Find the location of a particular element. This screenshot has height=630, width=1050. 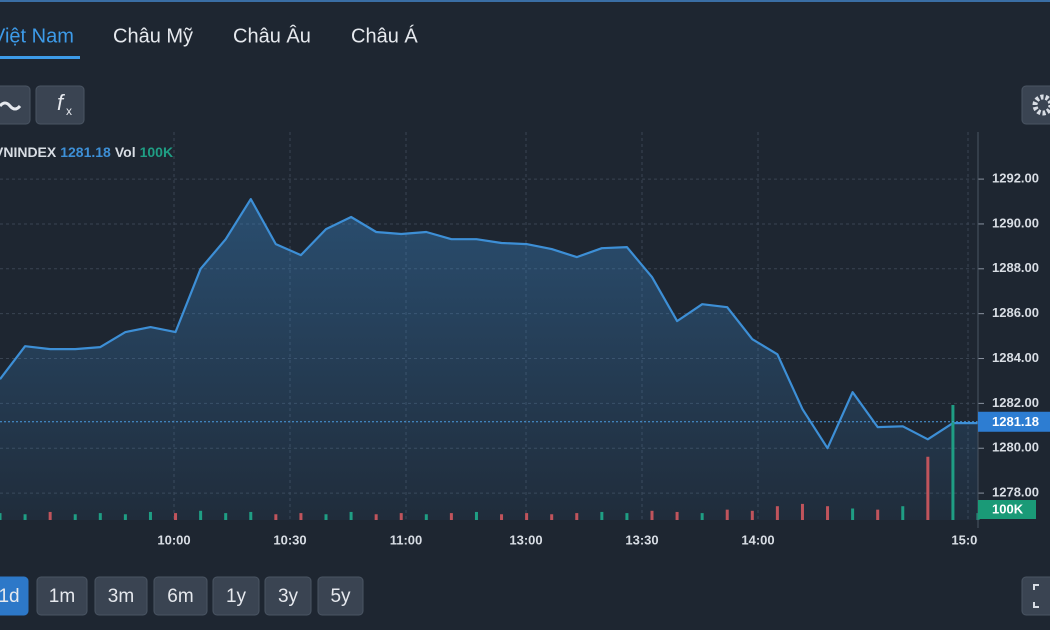

top-border is located at coordinates (525, 1).